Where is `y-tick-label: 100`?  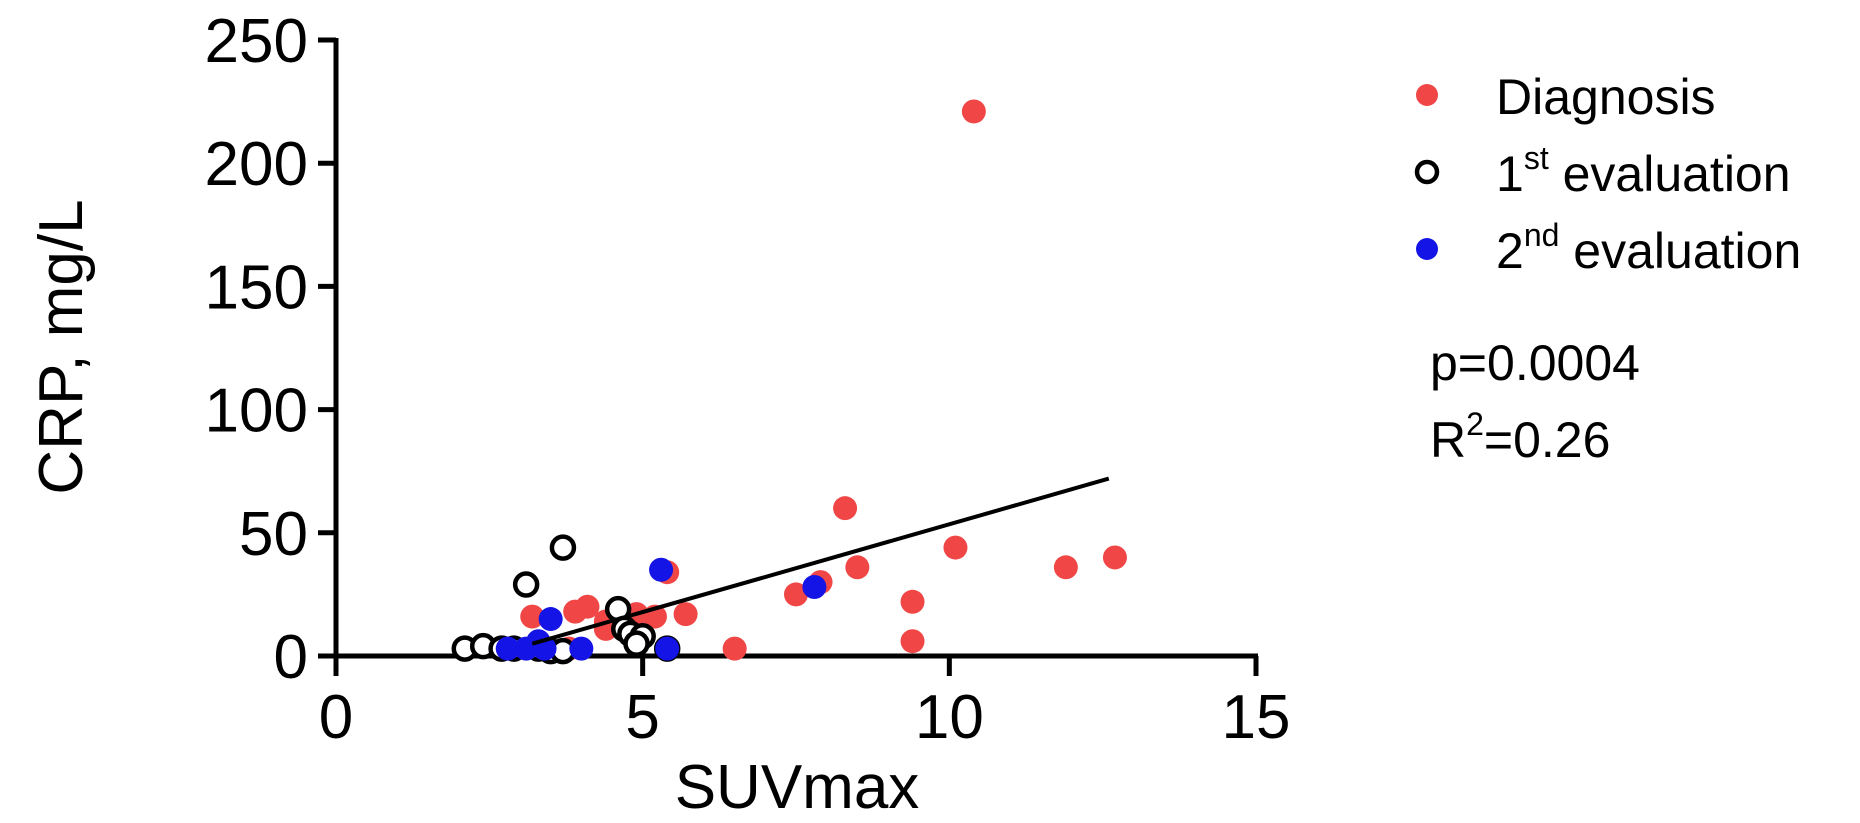 y-tick-label: 100 is located at coordinates (256, 411).